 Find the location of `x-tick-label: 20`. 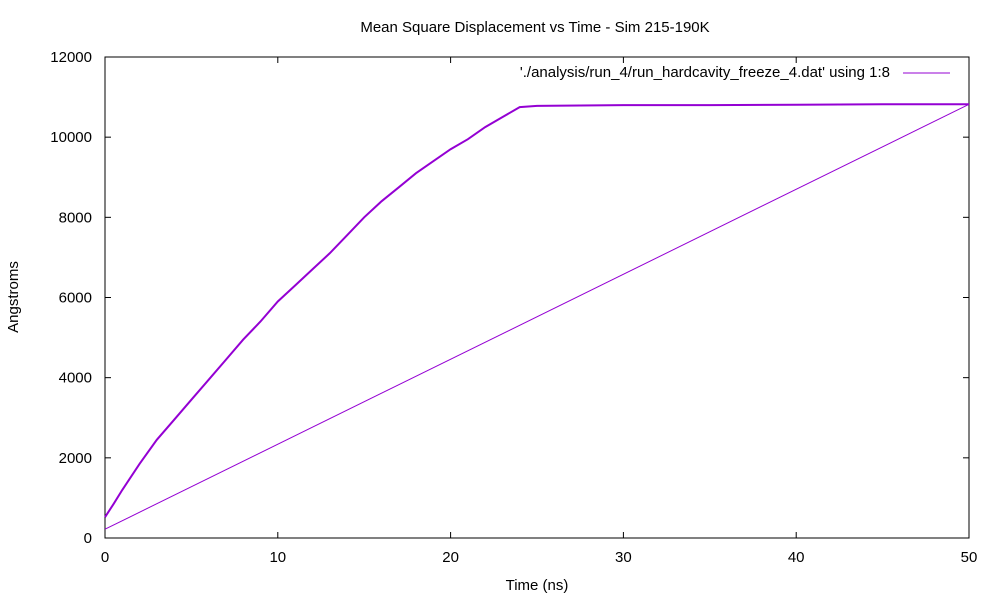

x-tick-label: 20 is located at coordinates (450, 557).